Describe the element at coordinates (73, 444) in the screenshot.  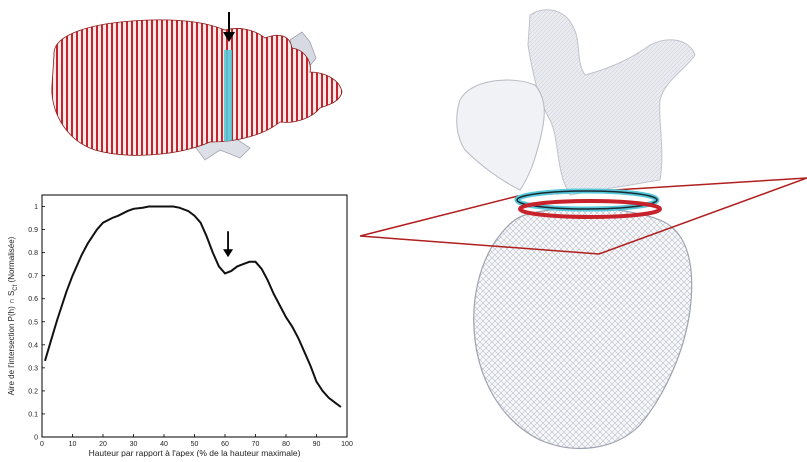
I see `x-tick-label: 10` at that location.